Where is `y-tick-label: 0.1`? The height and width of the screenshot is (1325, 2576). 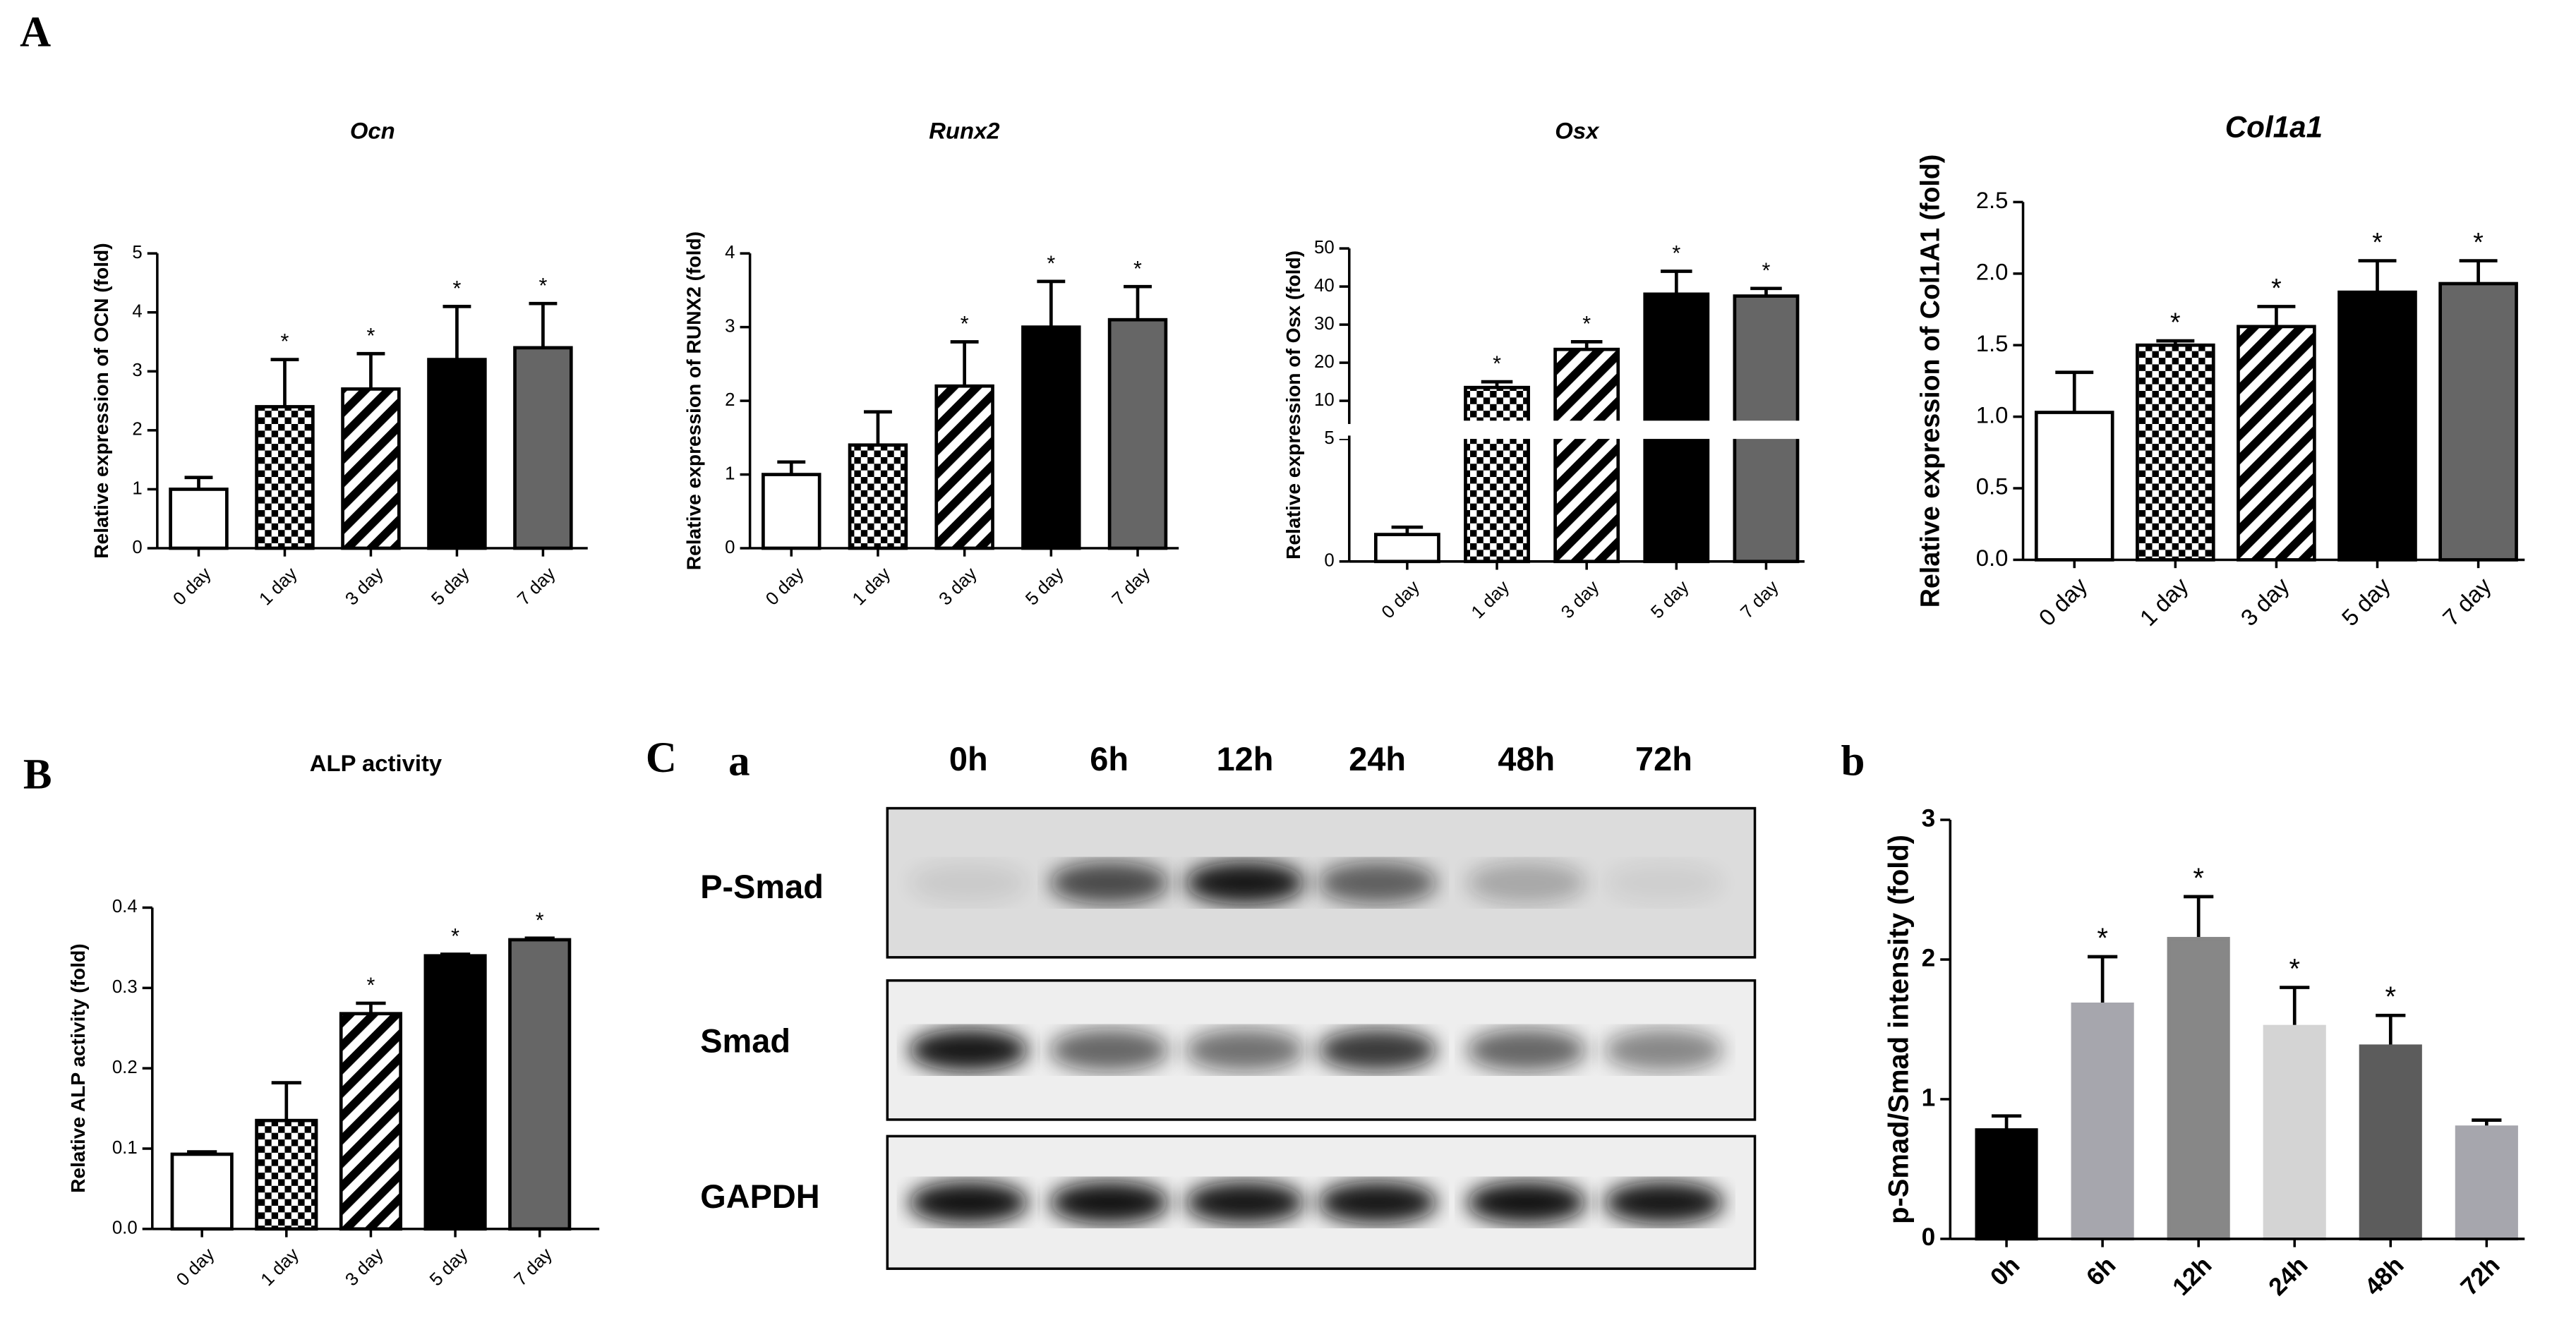 y-tick-label: 0.1 is located at coordinates (125, 1148).